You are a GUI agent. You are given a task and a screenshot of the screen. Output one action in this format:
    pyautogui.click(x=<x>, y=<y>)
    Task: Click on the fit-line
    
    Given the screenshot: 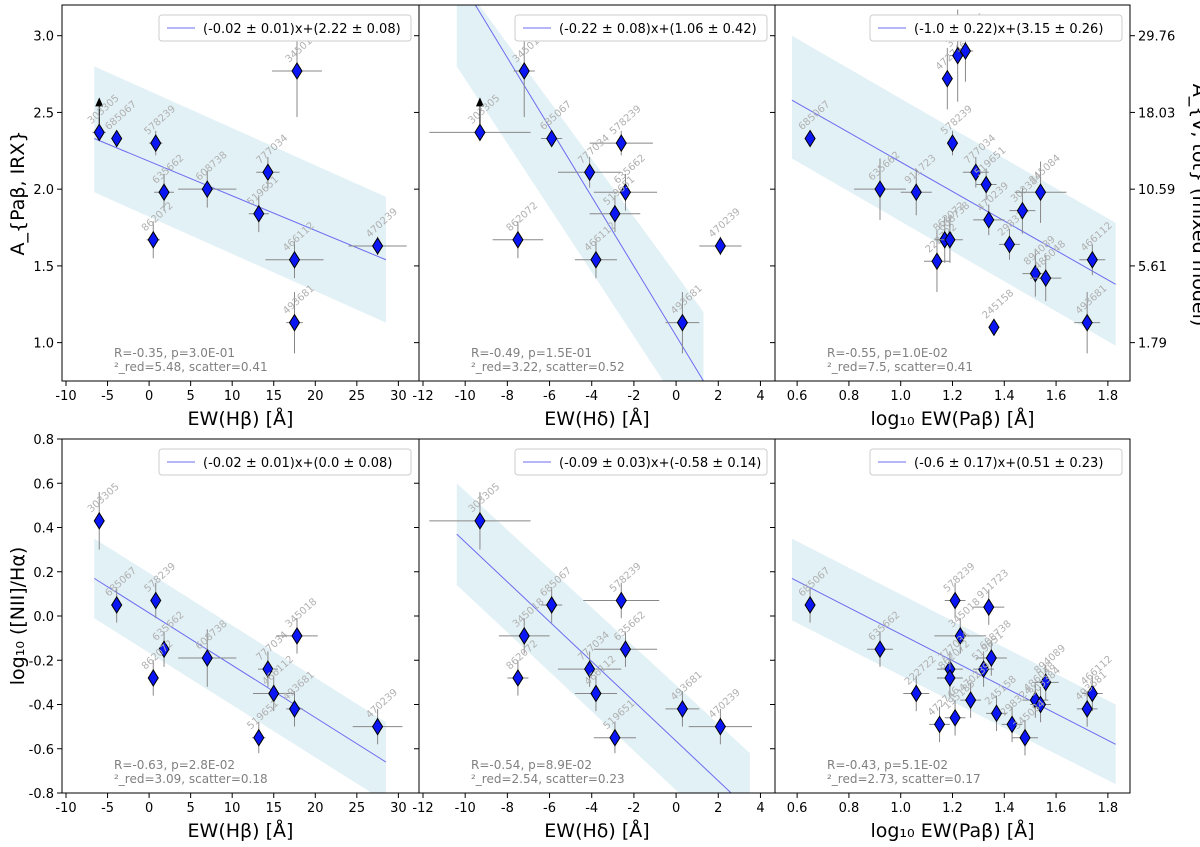 What is the action you would take?
    pyautogui.click(x=240, y=199)
    